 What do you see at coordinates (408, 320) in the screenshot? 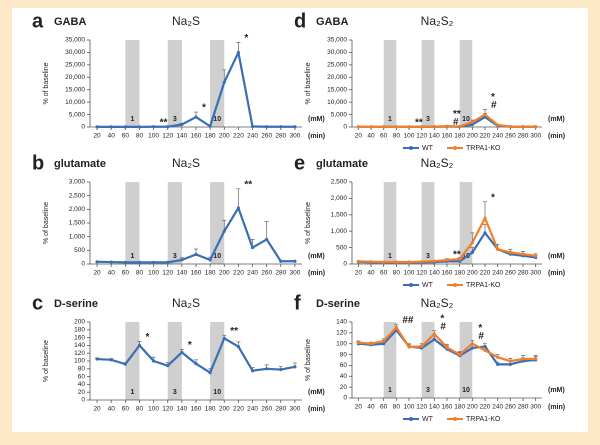
I see `significance-mark: ##` at bounding box center [408, 320].